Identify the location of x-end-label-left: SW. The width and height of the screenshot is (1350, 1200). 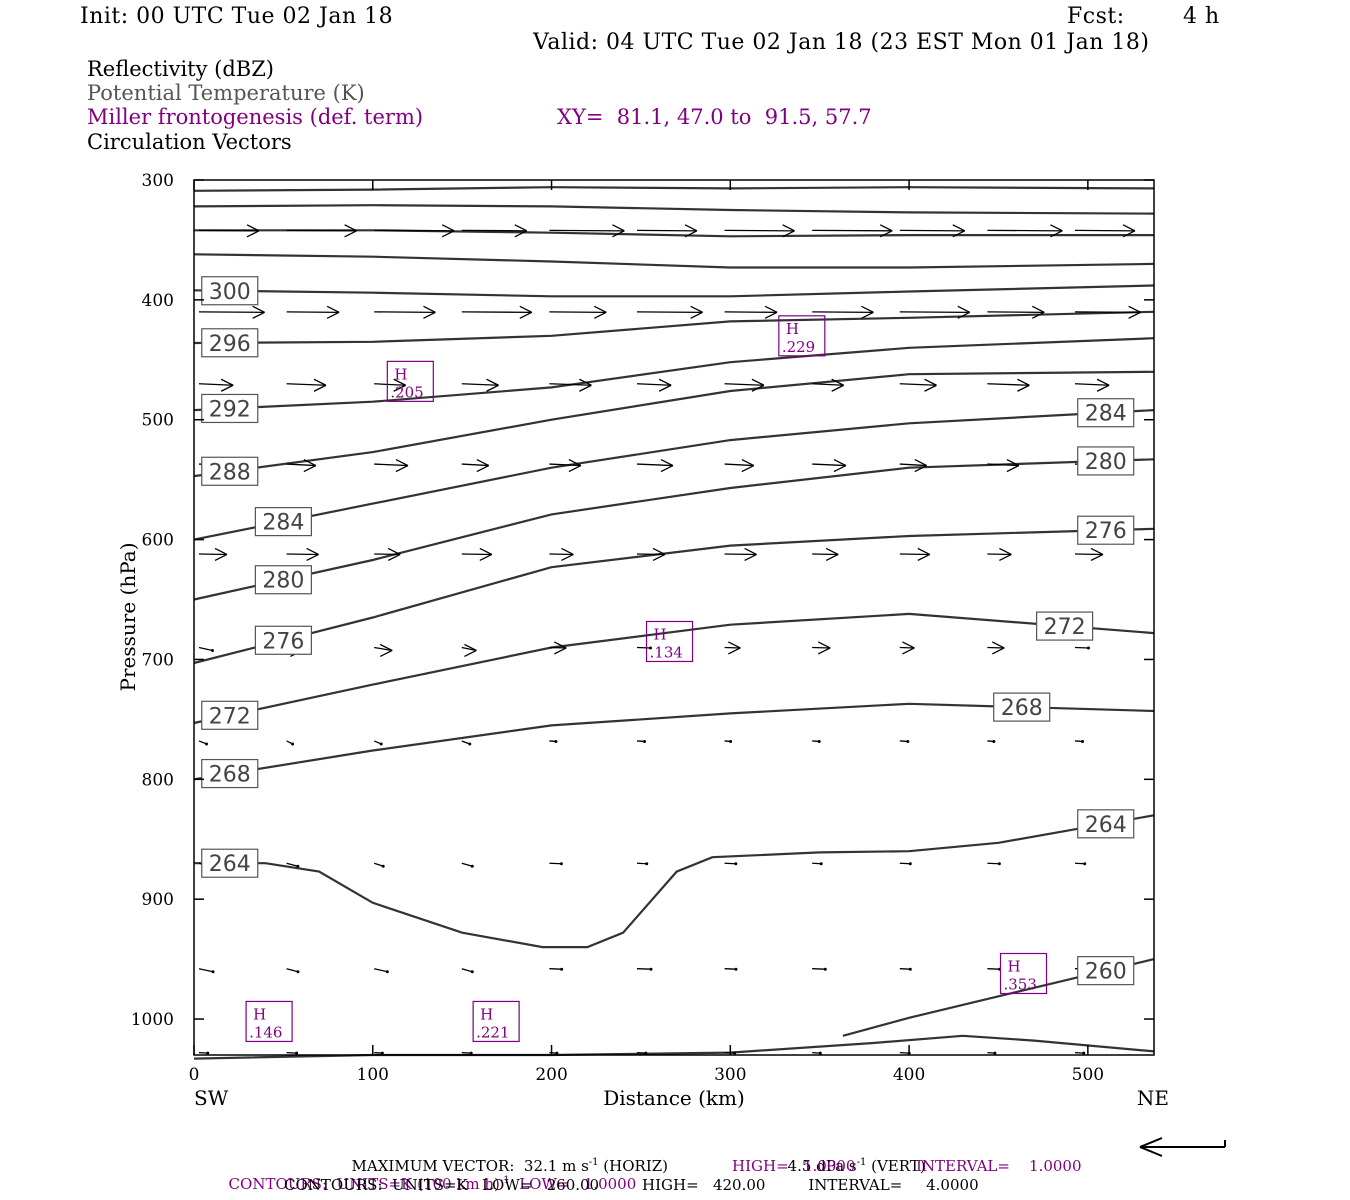
(211, 1098).